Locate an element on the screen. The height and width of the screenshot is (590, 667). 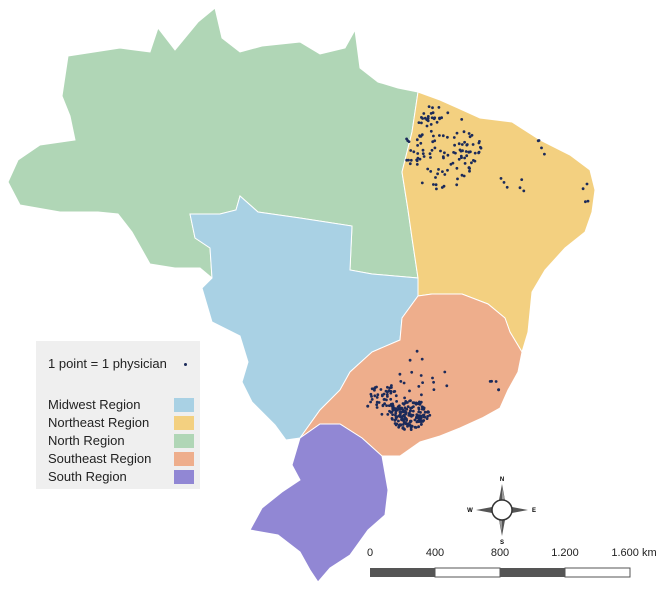
compass-s: S is located at coordinates (502, 543).